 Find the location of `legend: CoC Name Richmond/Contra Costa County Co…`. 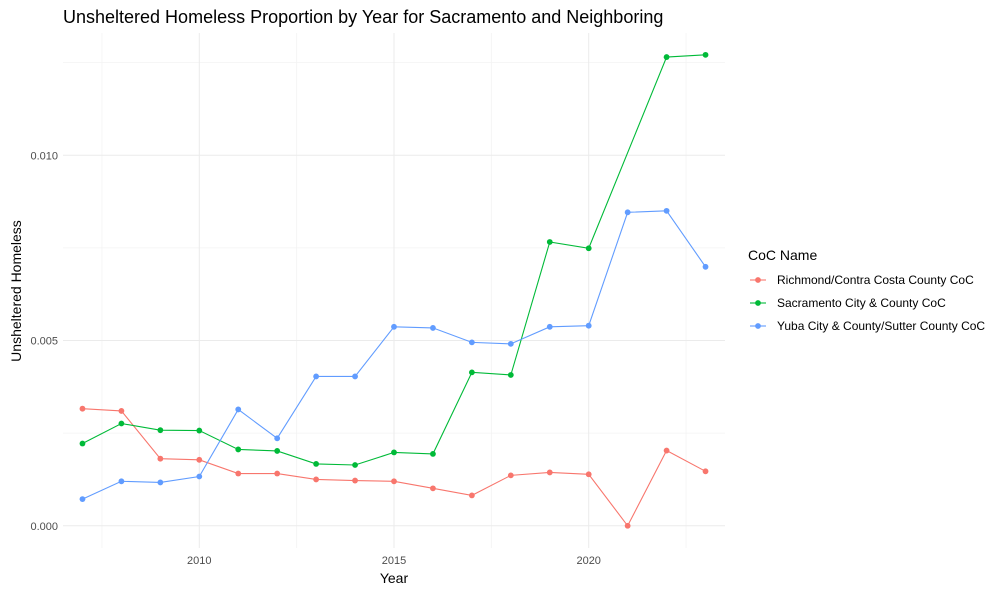

legend: CoC Name Richmond/Contra Costa County Co… is located at coordinates (866, 290).